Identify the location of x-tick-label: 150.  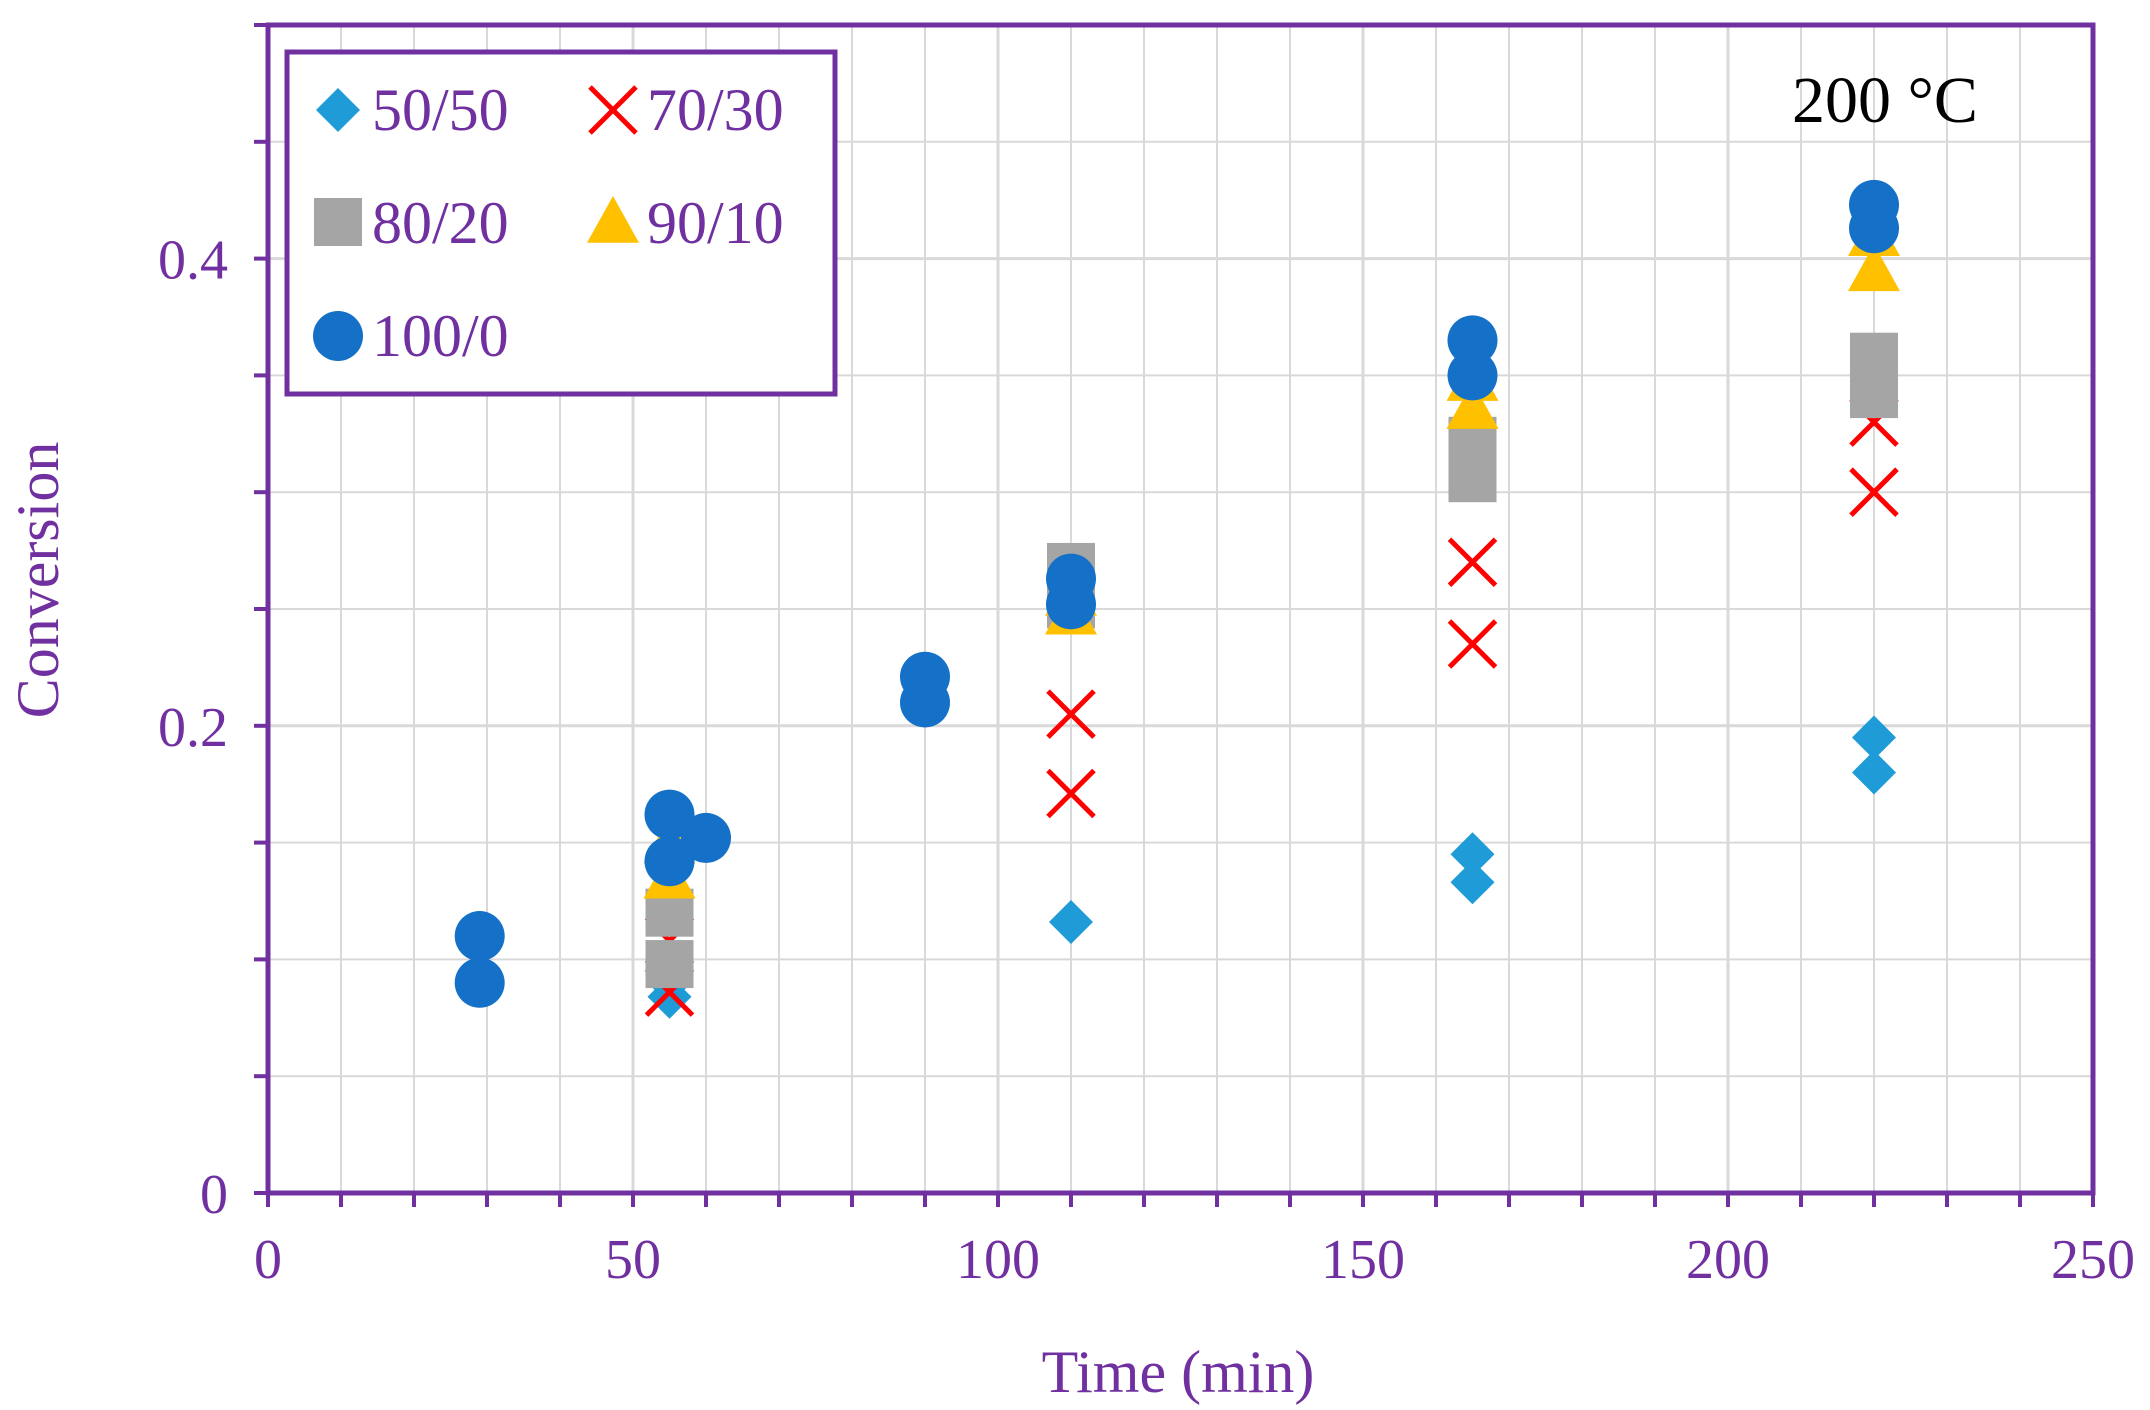
(1363, 1260).